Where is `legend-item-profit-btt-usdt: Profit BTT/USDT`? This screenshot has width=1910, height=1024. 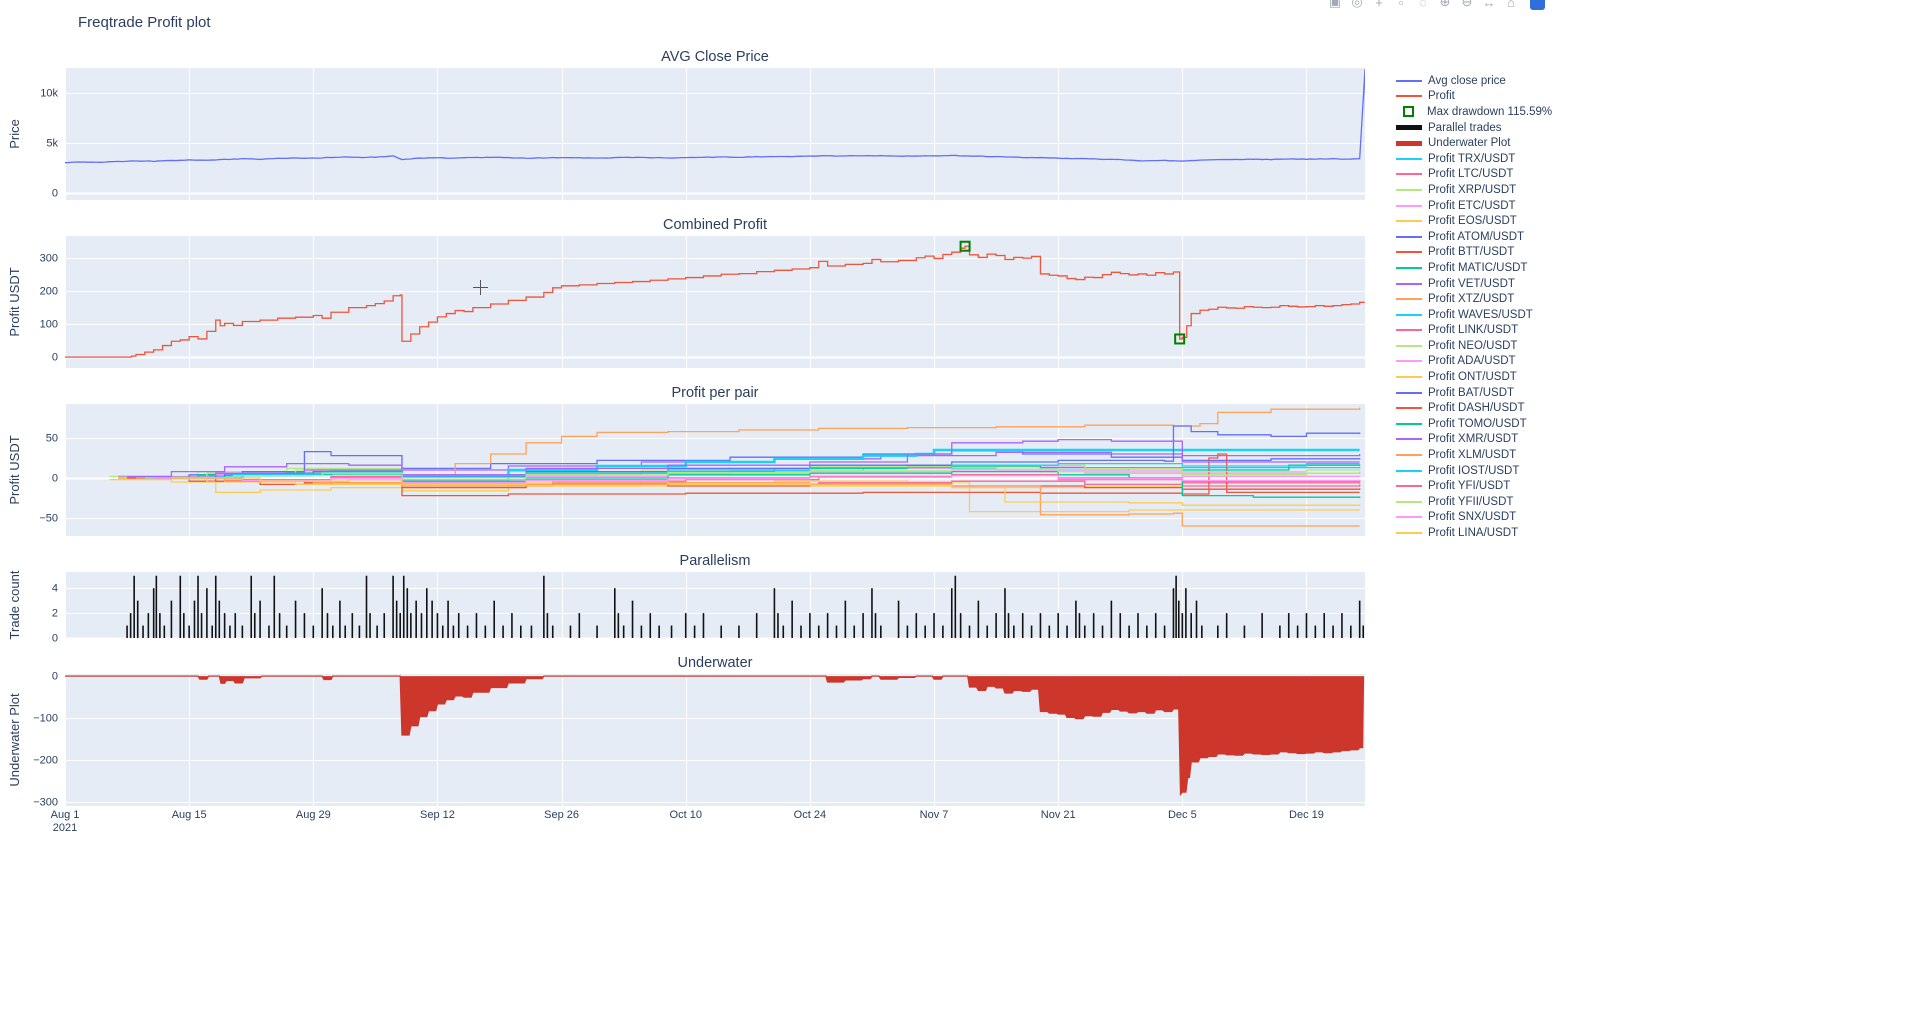 legend-item-profit-btt-usdt: Profit BTT/USDT is located at coordinates (1474, 253).